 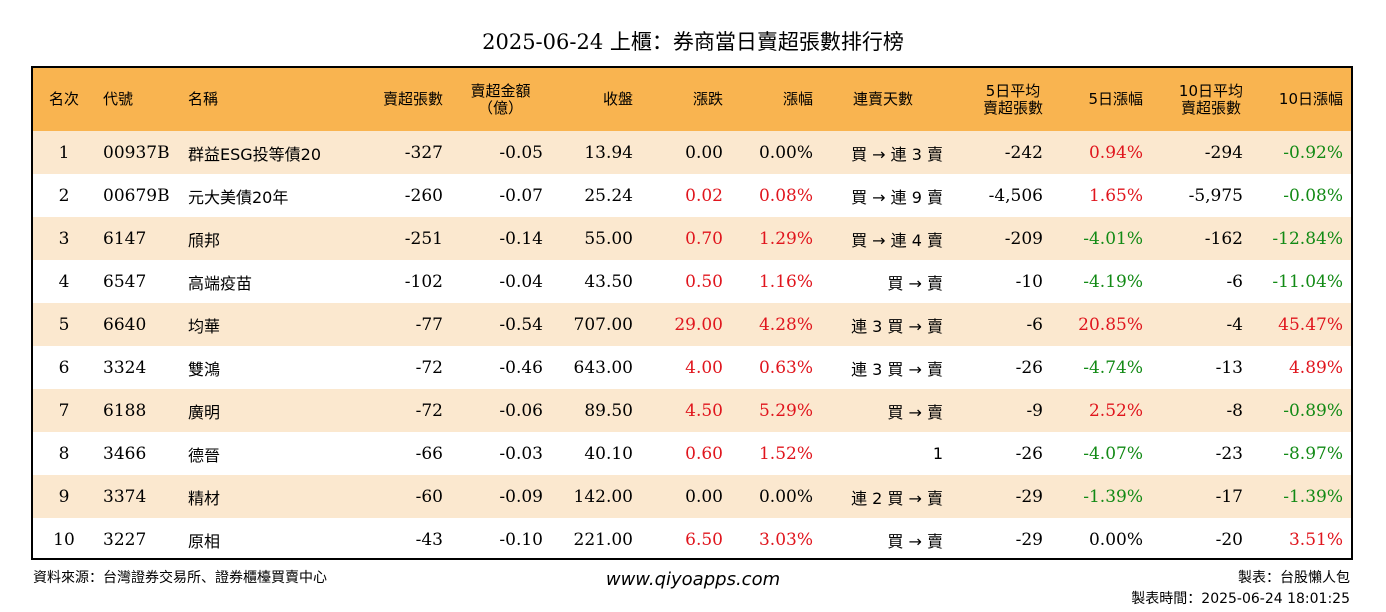 What do you see at coordinates (1313, 152) in the screenshot?
I see `cell-pct10: -0.92%` at bounding box center [1313, 152].